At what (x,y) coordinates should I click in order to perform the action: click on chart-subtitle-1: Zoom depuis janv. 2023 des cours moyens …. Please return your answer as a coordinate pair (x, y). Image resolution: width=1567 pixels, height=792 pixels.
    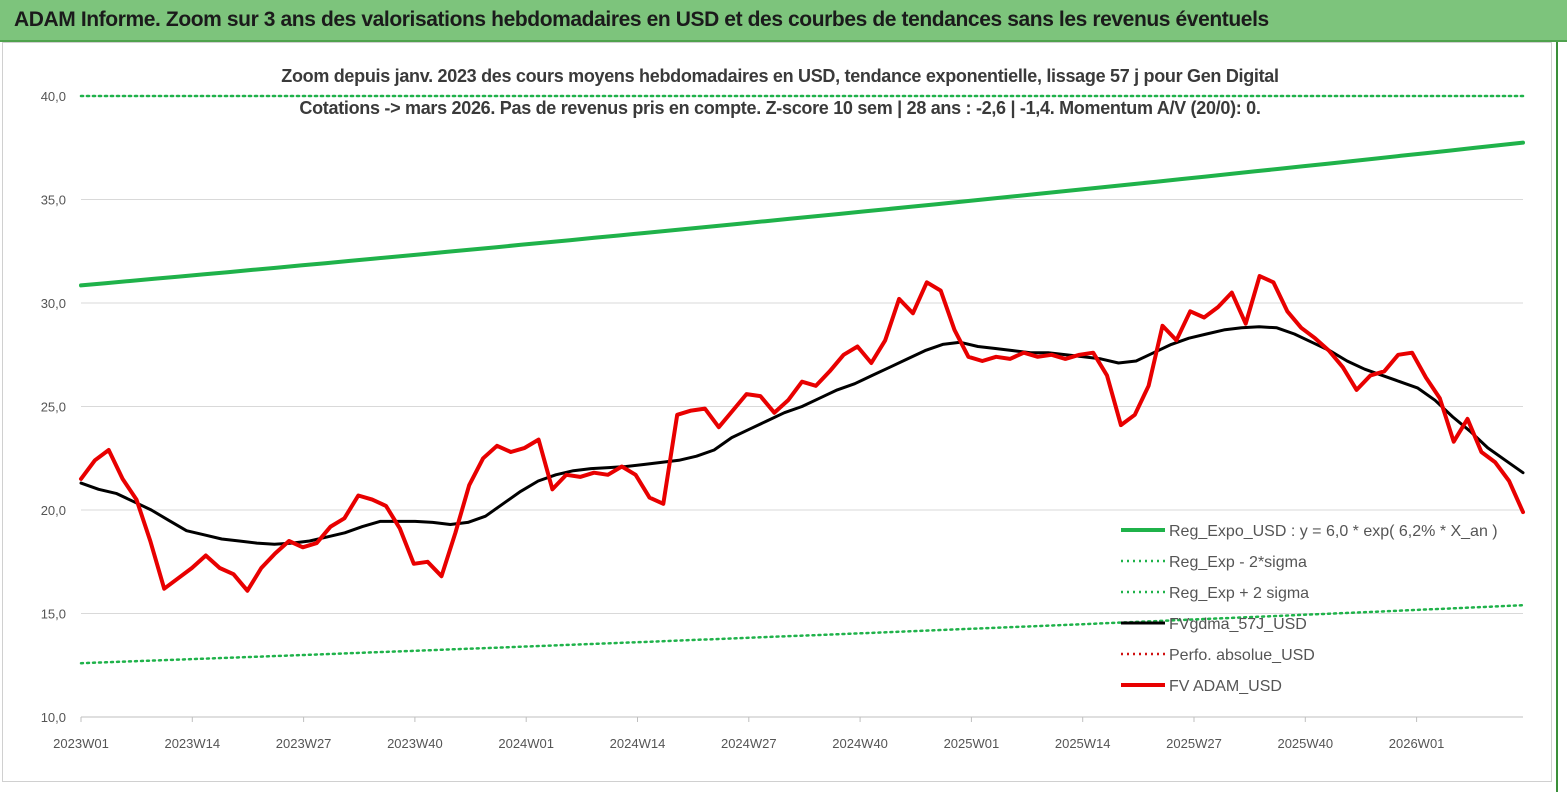
    Looking at the image, I should click on (780, 76).